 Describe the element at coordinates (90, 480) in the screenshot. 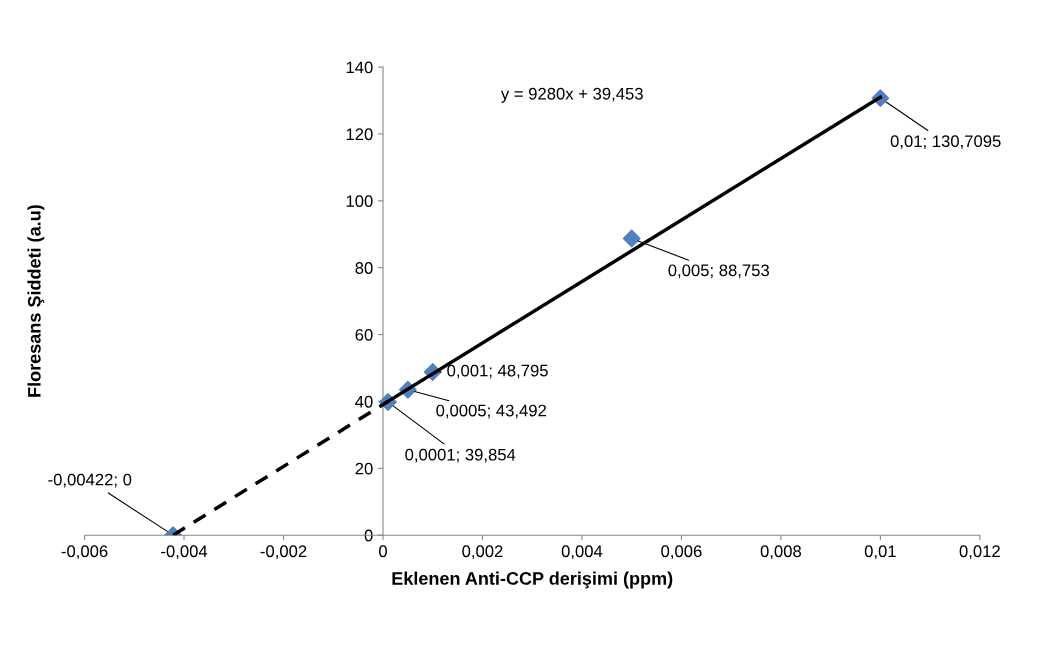

I see `data-label: -0,00422; 0` at that location.